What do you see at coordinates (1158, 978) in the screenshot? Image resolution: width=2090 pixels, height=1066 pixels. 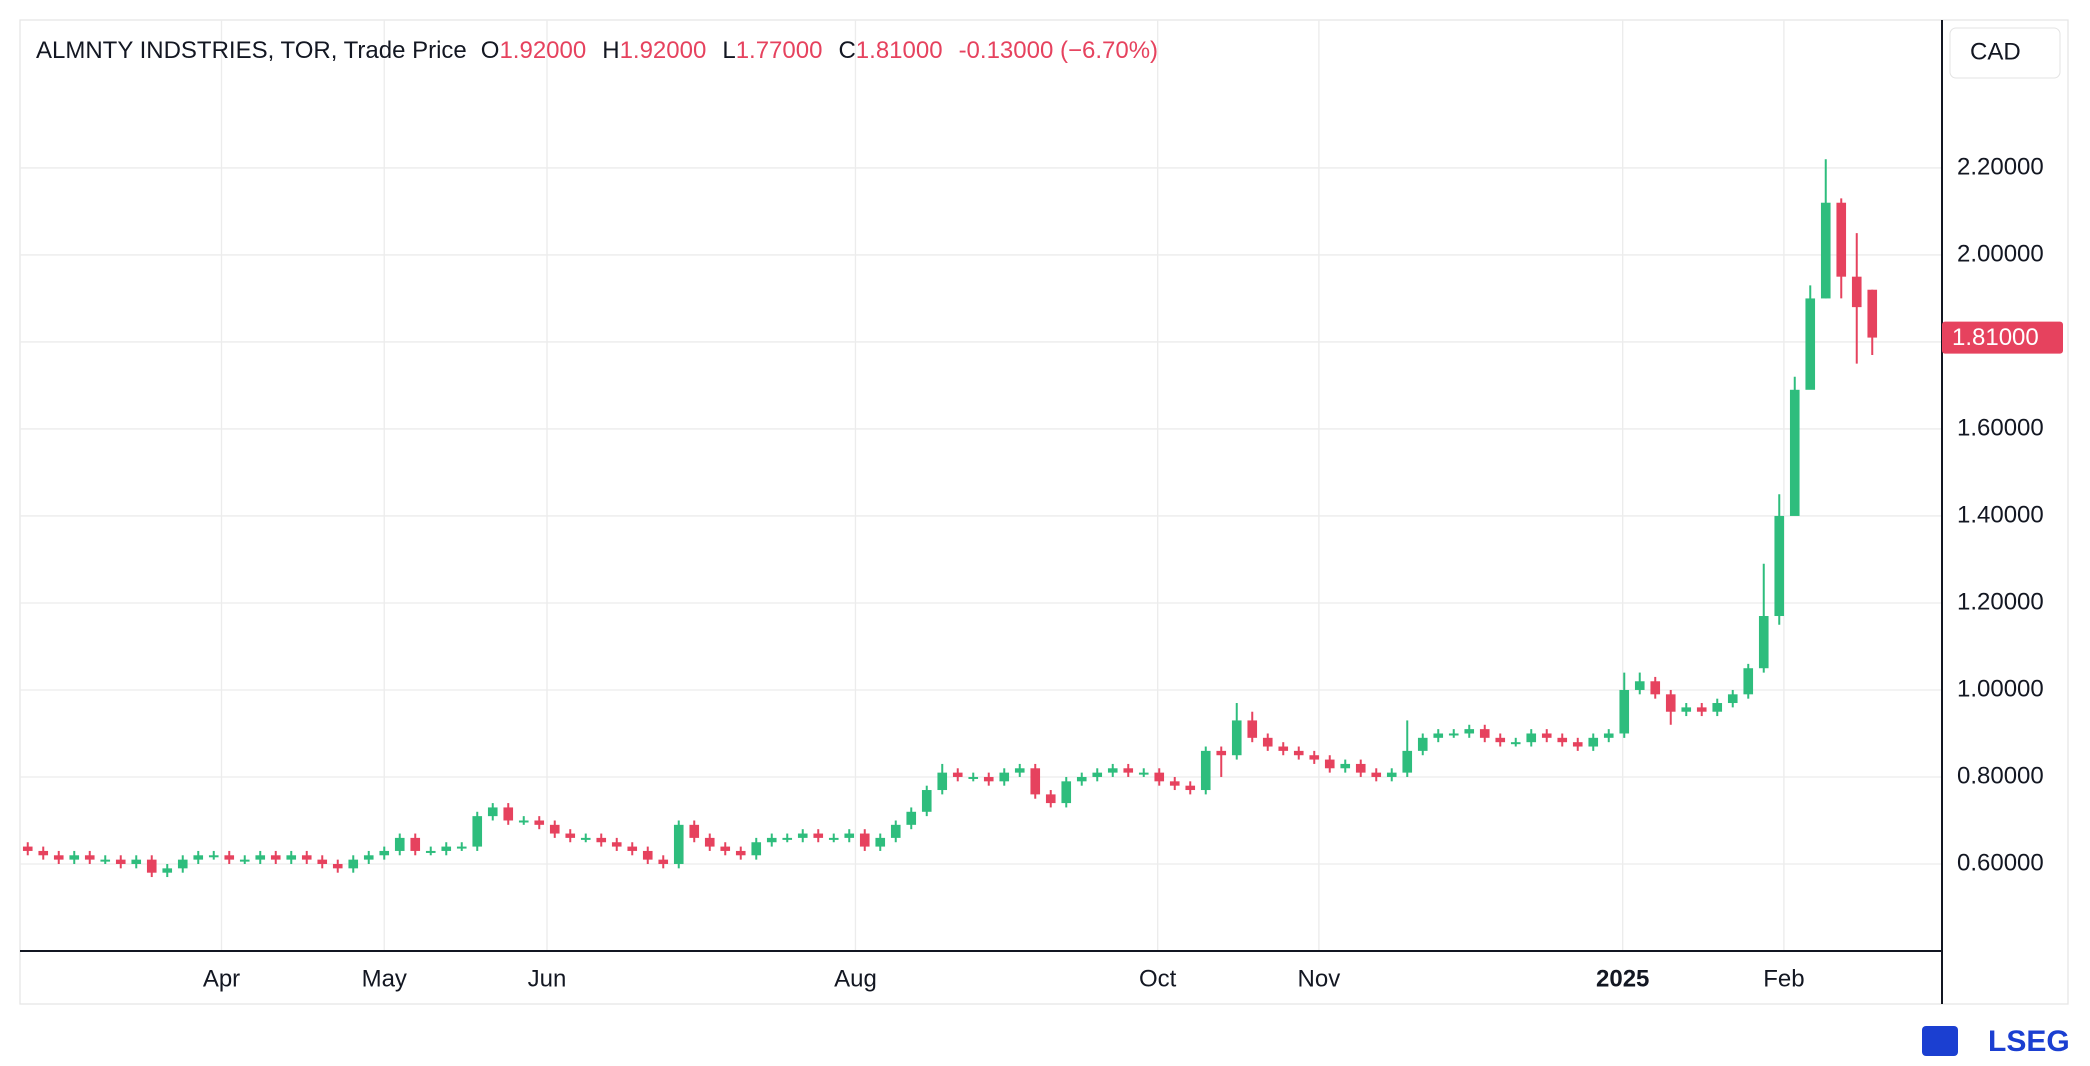 I see `x-tick-label: Oct` at bounding box center [1158, 978].